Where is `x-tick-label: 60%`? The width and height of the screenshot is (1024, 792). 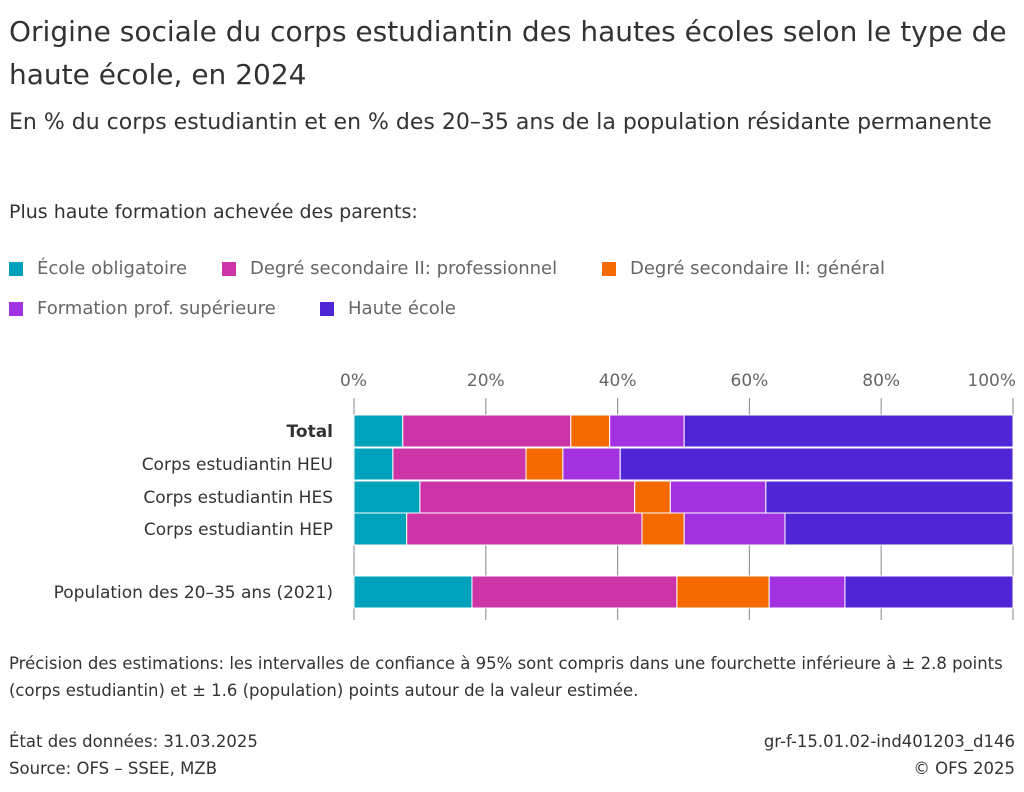 x-tick-label: 60% is located at coordinates (750, 381).